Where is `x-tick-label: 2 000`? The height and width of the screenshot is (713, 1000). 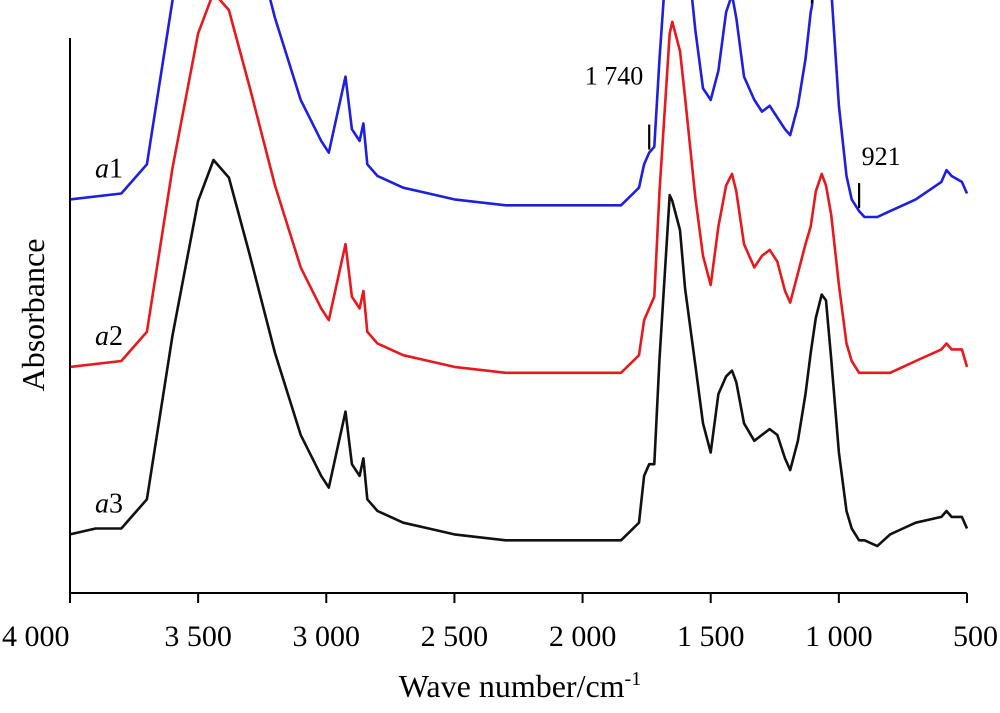
x-tick-label: 2 000 is located at coordinates (583, 636).